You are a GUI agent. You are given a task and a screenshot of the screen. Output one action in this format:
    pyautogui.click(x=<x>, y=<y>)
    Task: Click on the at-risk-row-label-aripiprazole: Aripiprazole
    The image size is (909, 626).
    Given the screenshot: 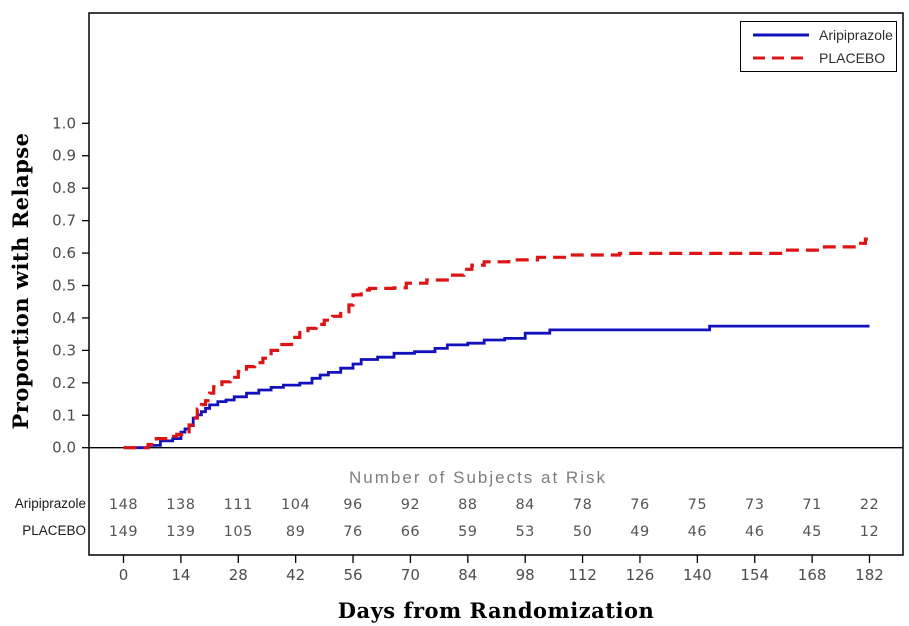 What is the action you would take?
    pyautogui.click(x=50, y=503)
    